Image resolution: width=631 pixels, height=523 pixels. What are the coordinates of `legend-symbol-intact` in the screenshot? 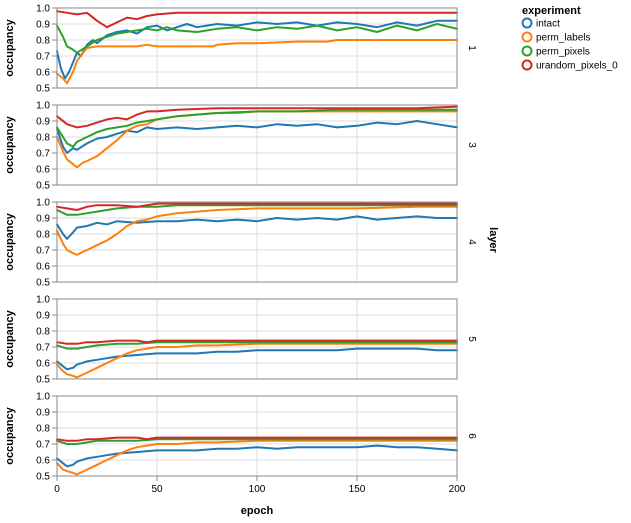 It's located at (527, 23).